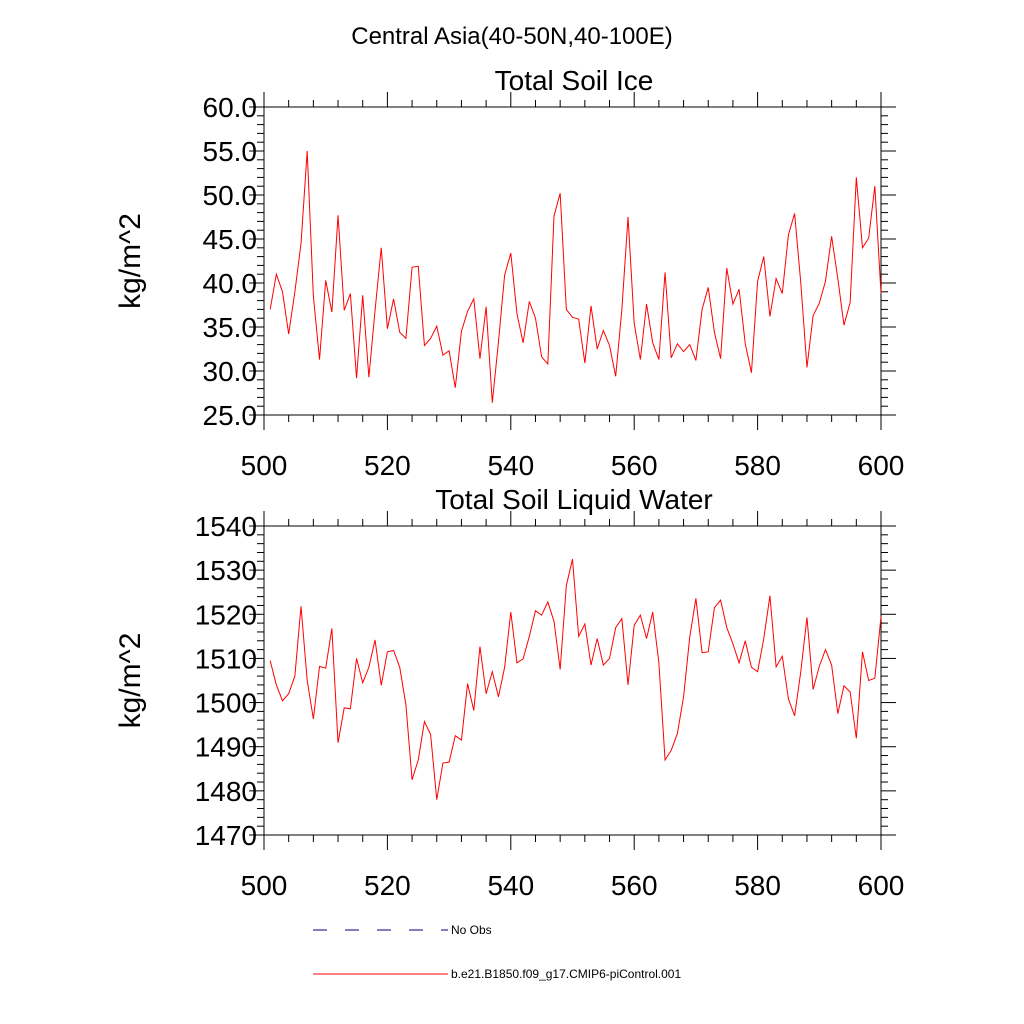 The height and width of the screenshot is (1024, 1024). I want to click on figure-suptitle: Central Asia(40-50N,40-100E), so click(512, 36).